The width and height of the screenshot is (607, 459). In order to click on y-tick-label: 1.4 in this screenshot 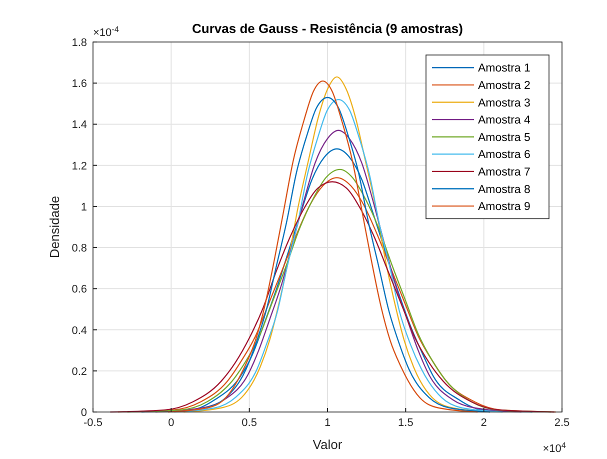, I will do `click(79, 125)`.